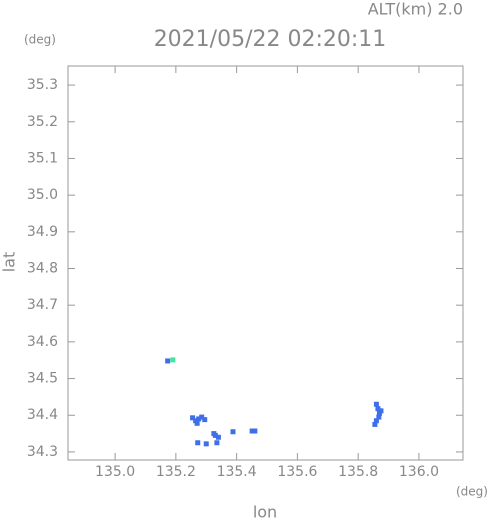  I want to click on y-axis-label: lat, so click(9, 262).